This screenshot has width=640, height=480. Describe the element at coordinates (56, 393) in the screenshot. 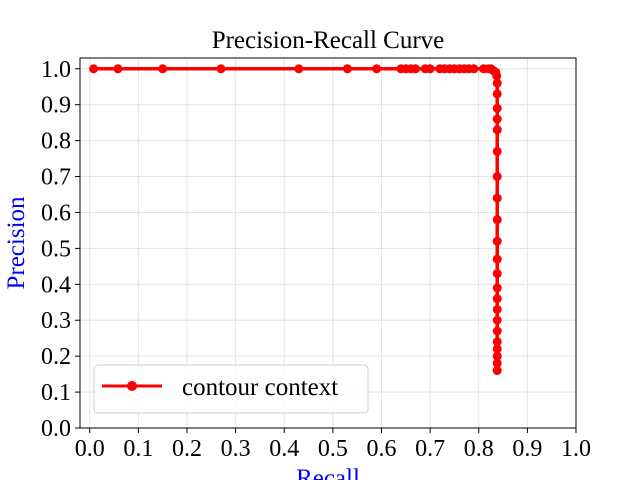

I see `y-tick-label: 0.1` at that location.